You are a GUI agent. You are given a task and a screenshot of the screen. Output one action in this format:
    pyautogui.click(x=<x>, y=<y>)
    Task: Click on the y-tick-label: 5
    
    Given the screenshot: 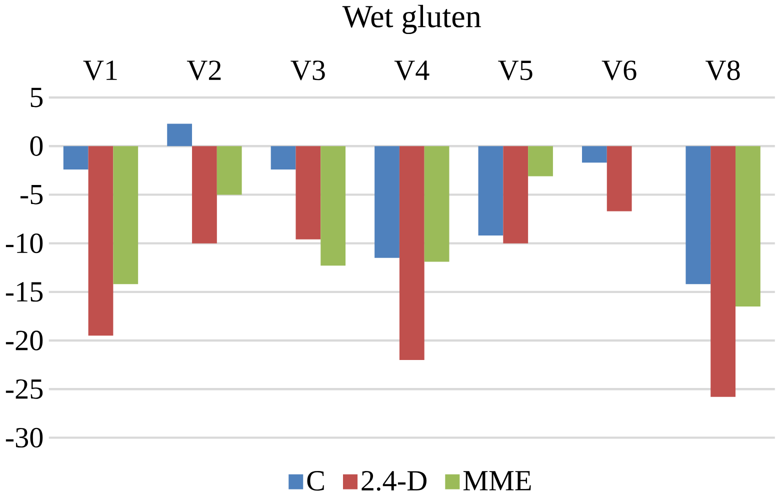 What is the action you would take?
    pyautogui.click(x=36, y=98)
    